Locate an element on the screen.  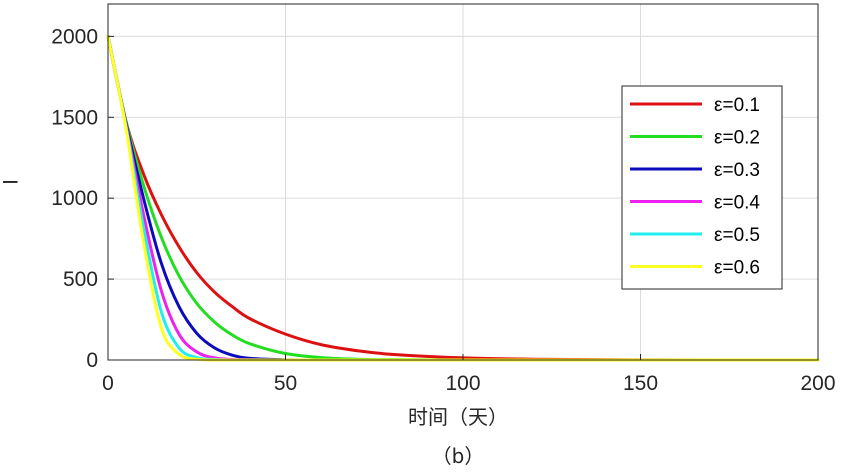
x-axis-label: 时间（天） is located at coordinates (458, 417).